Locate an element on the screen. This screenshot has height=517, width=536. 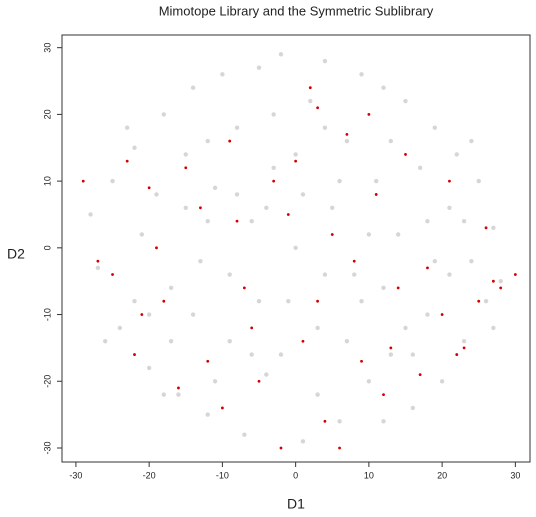
x-axis-label: D1 is located at coordinates (296, 504).